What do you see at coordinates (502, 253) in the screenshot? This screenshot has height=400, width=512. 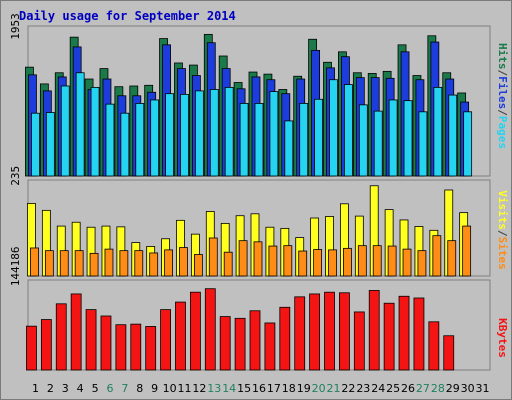 I see `legend-entry: Sites` at bounding box center [502, 253].